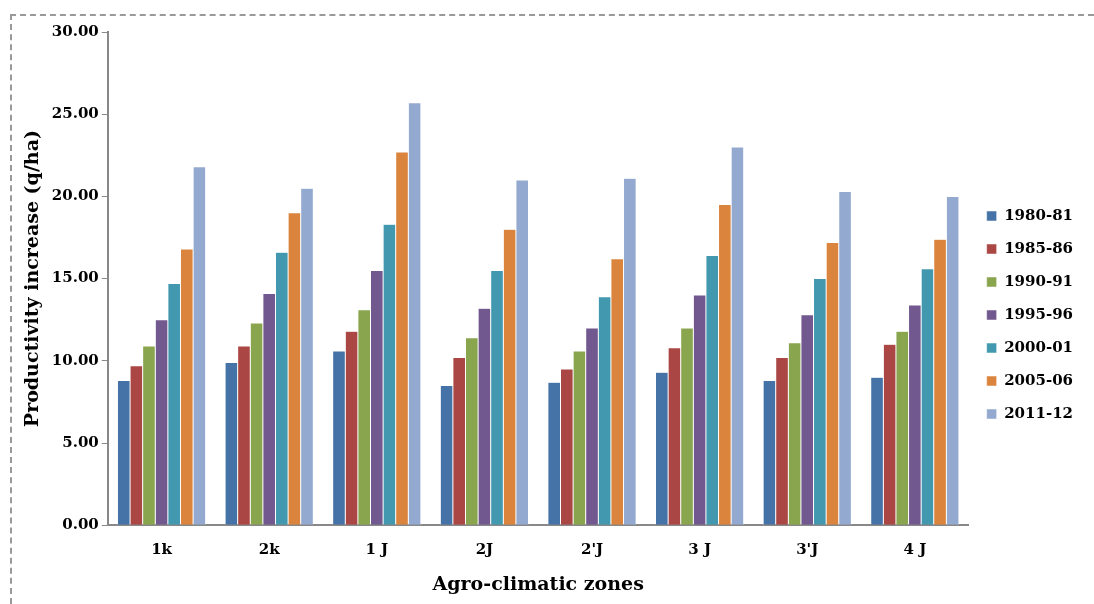 The height and width of the screenshot is (604, 1094). Describe the element at coordinates (31, 279) in the screenshot. I see `y-axis-title: Productivity increase (q/ha)` at that location.